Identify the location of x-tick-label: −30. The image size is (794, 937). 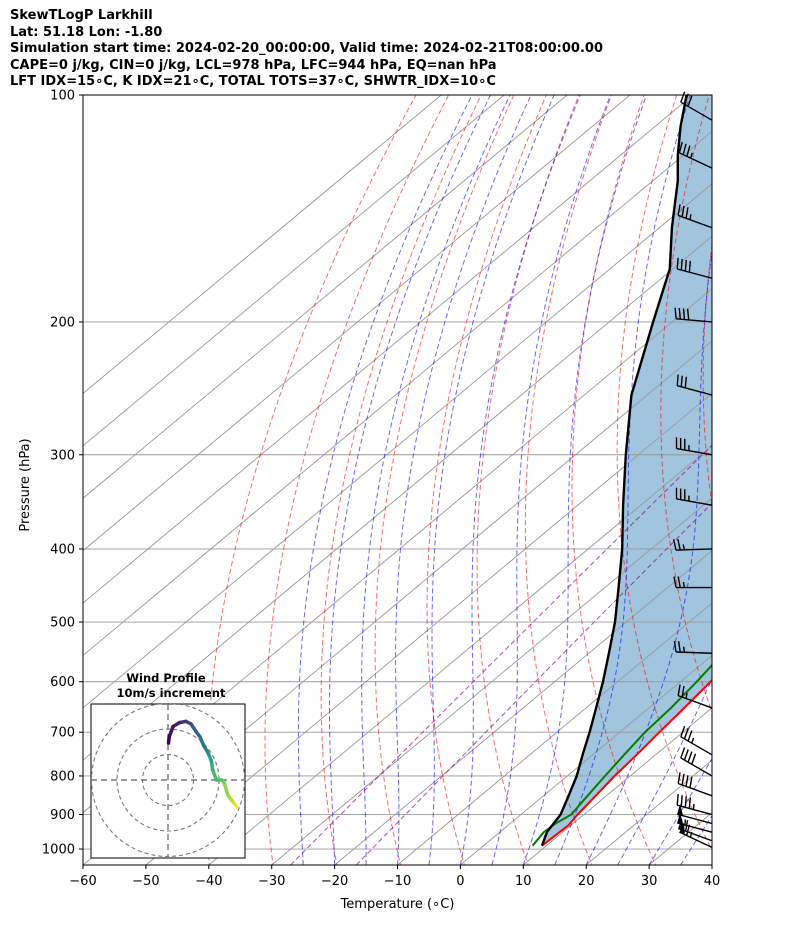
(271, 881).